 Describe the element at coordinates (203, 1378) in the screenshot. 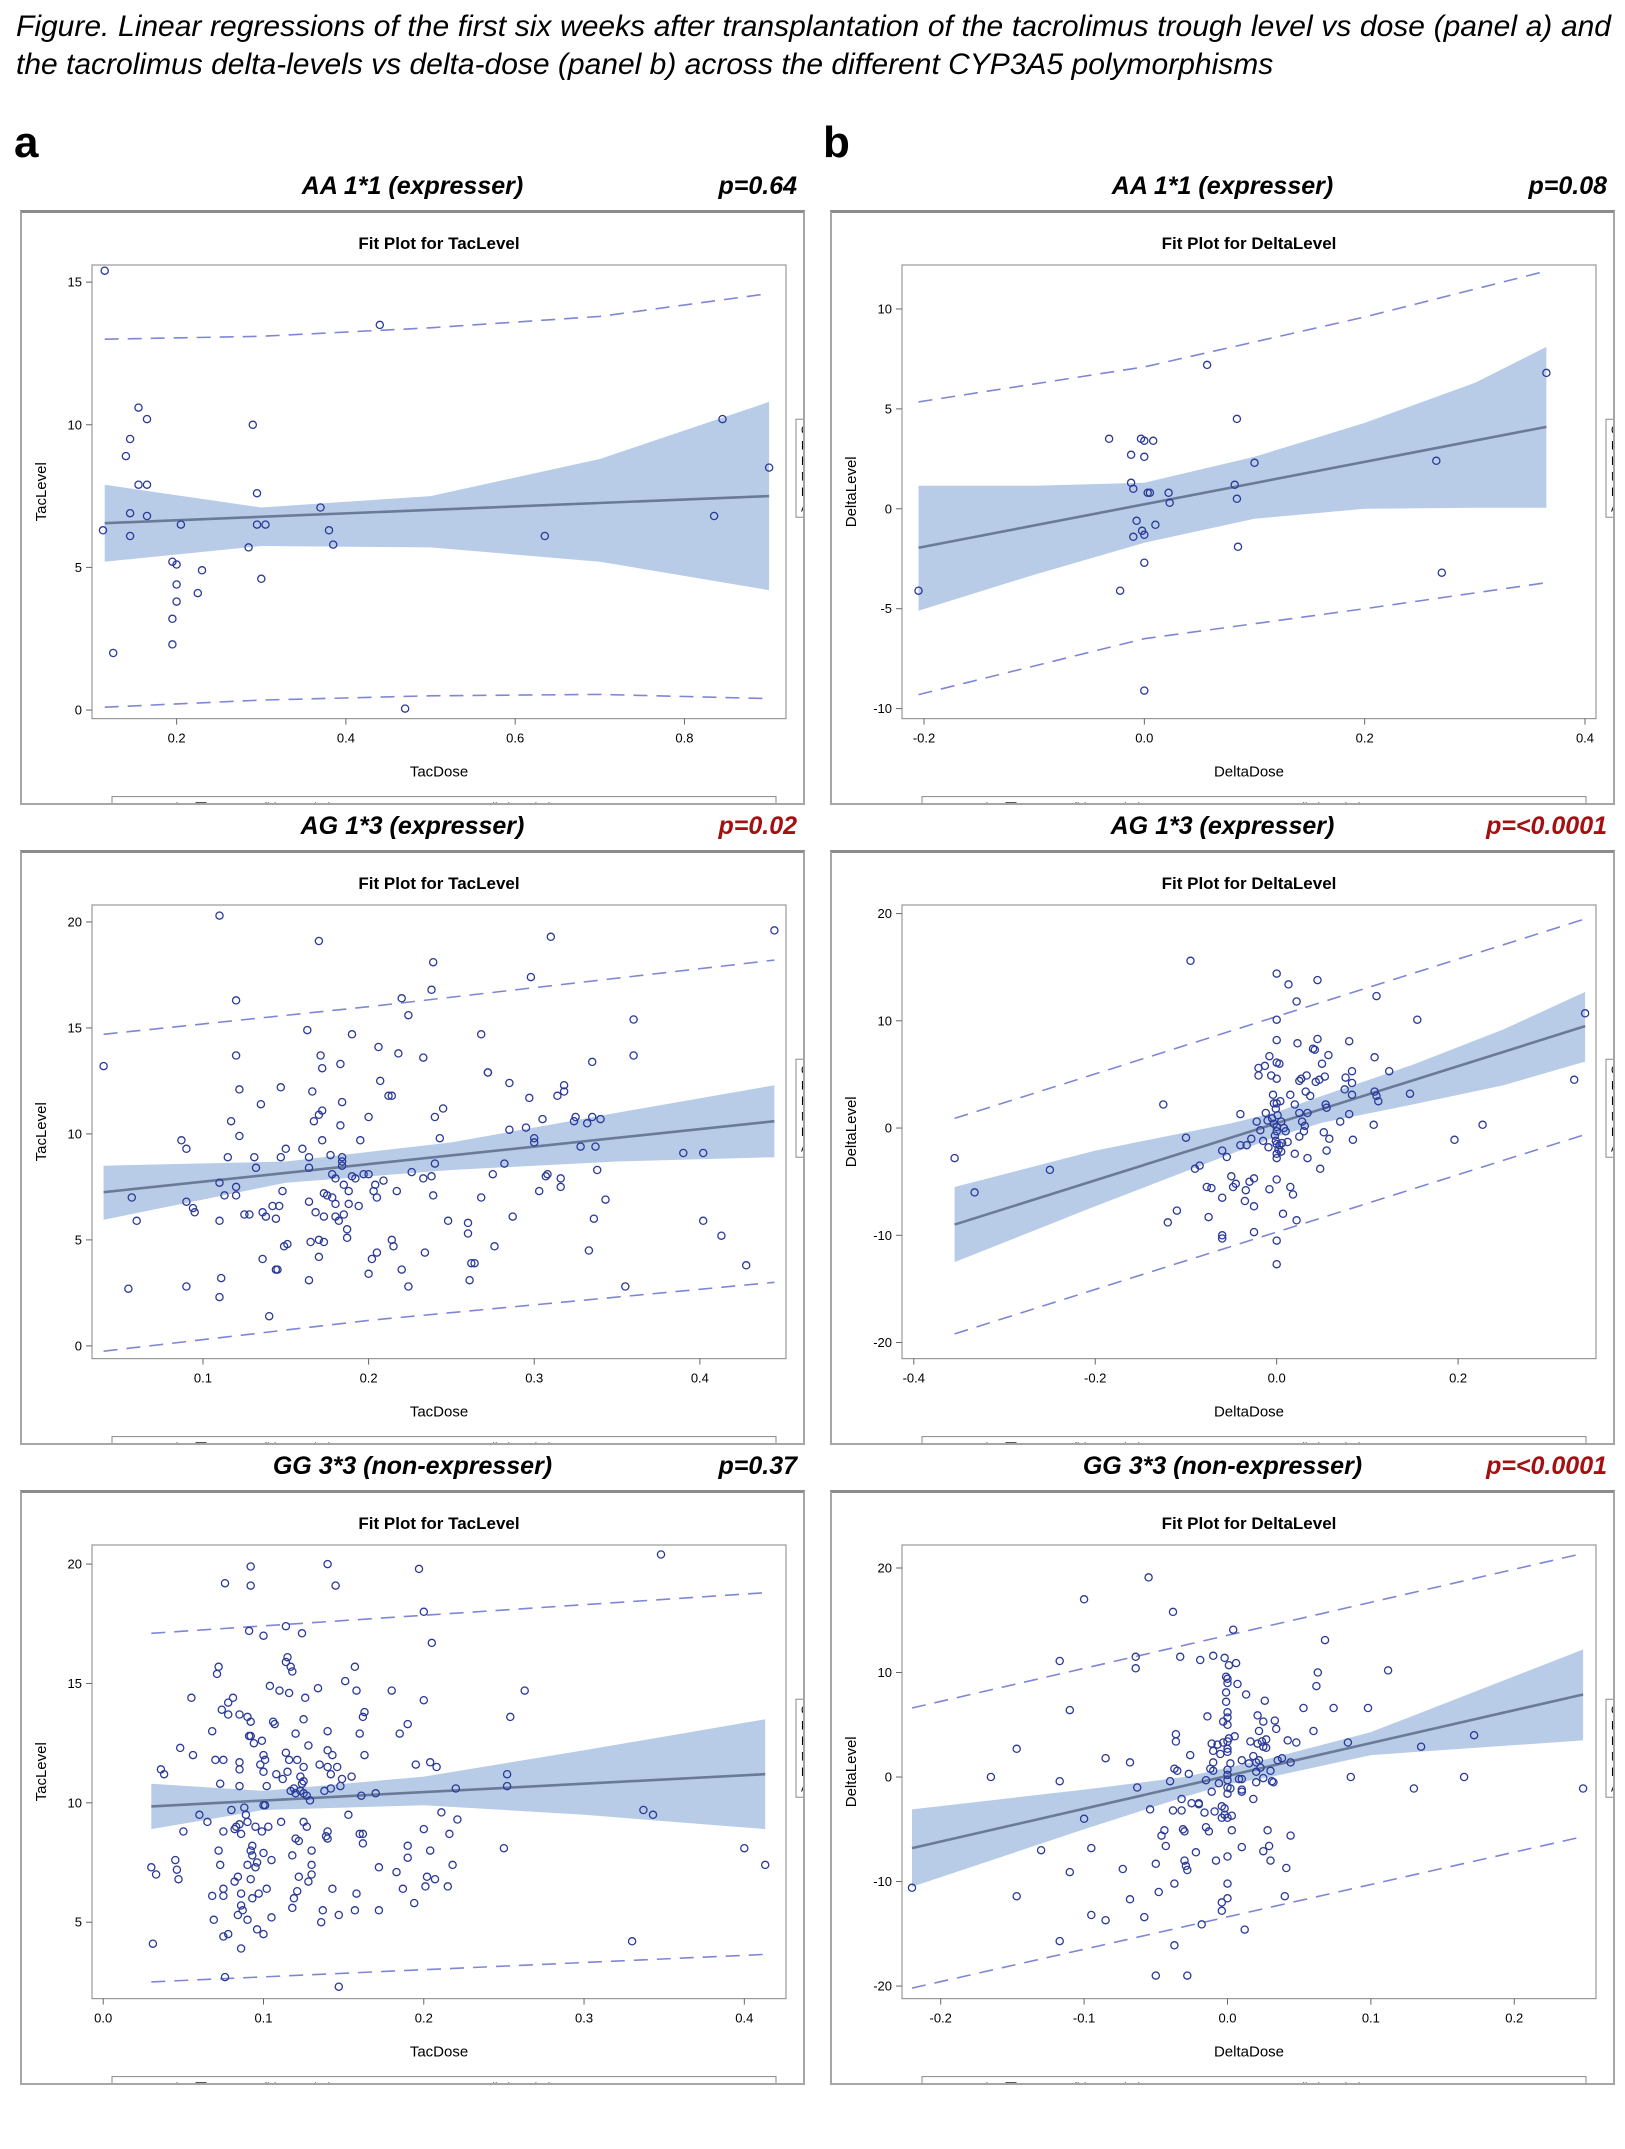

I see `x-tick-label: 0.1` at that location.